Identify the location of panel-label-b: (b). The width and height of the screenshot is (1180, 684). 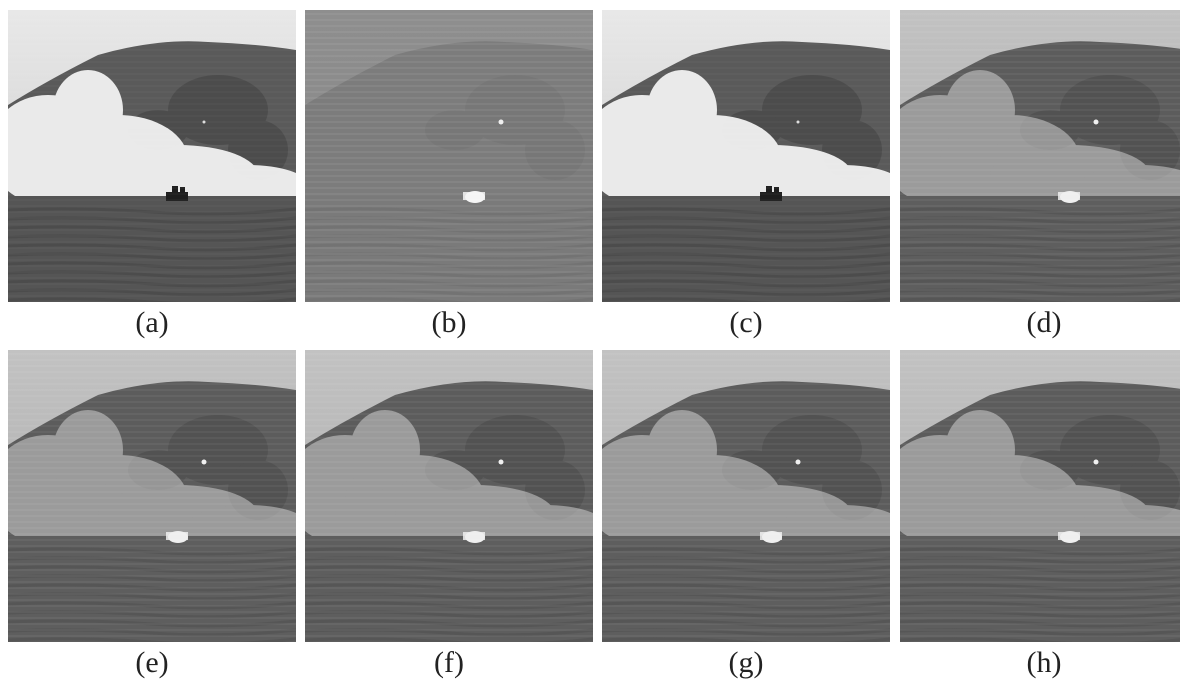
(449, 322).